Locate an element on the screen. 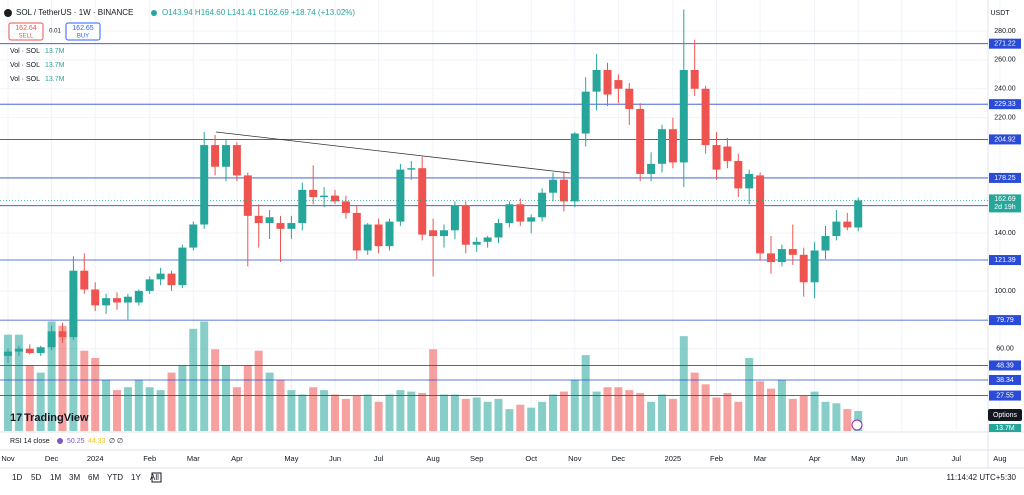 This screenshot has width=1024, height=495. x-tick-label: May is located at coordinates (291, 458).